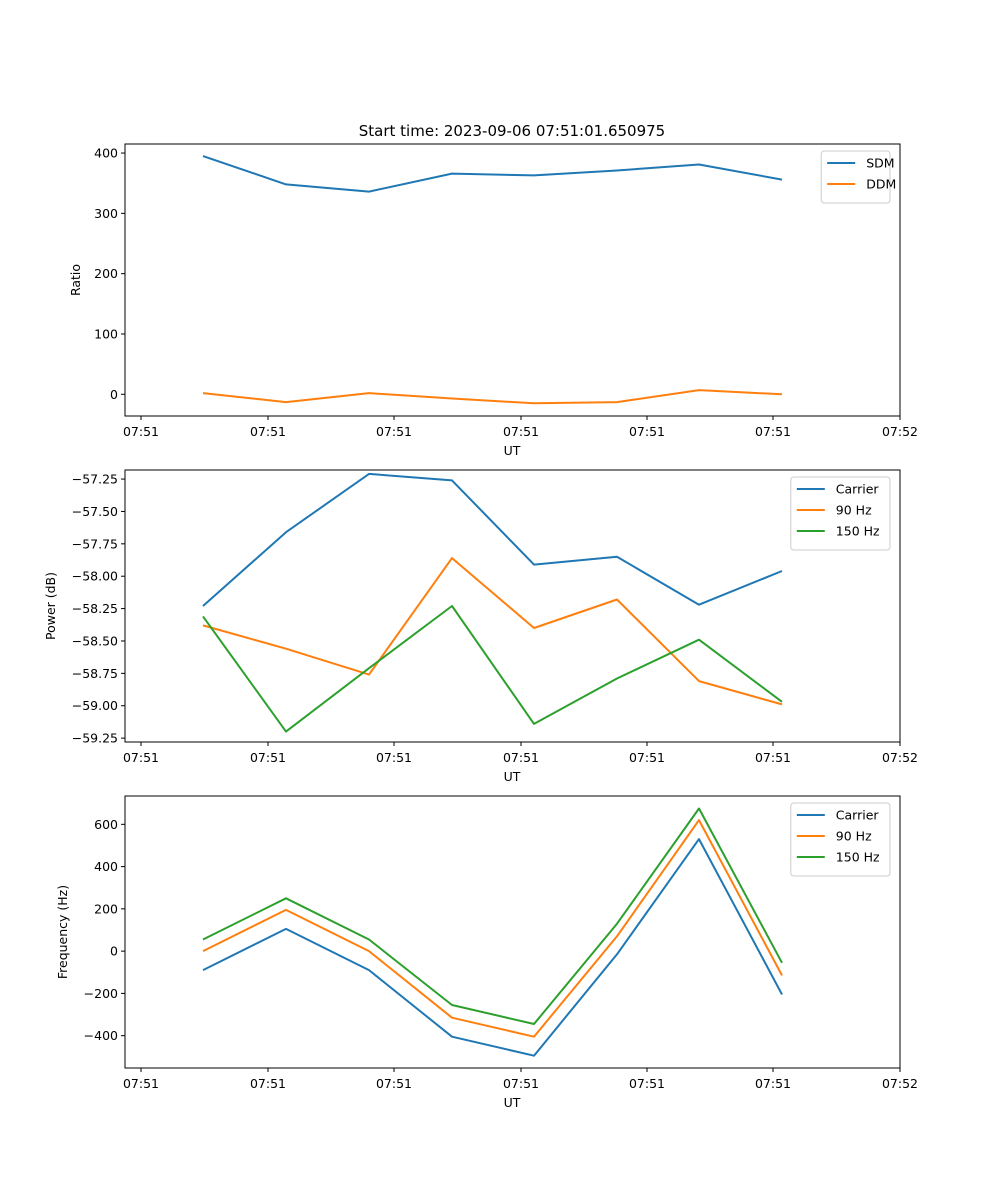 The image size is (1000, 1200). What do you see at coordinates (858, 177) in the screenshot?
I see `legend: SDM DDM` at bounding box center [858, 177].